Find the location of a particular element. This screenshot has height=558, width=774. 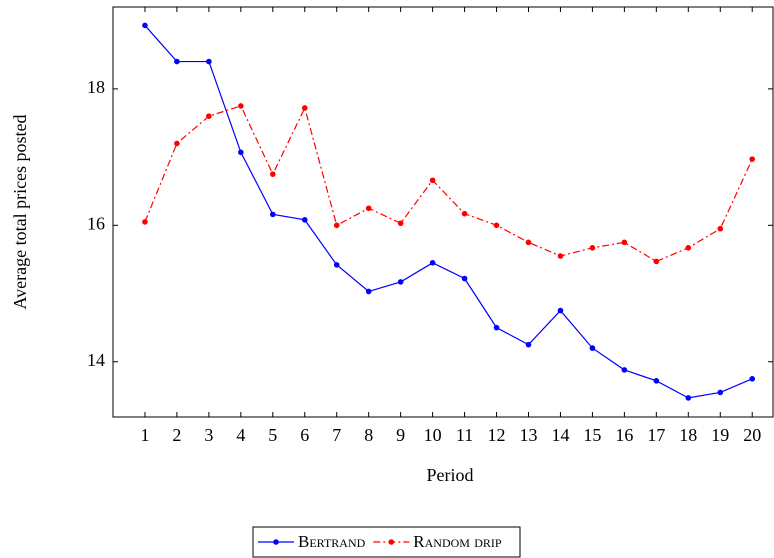

x-tick-label: 17 is located at coordinates (656, 435).